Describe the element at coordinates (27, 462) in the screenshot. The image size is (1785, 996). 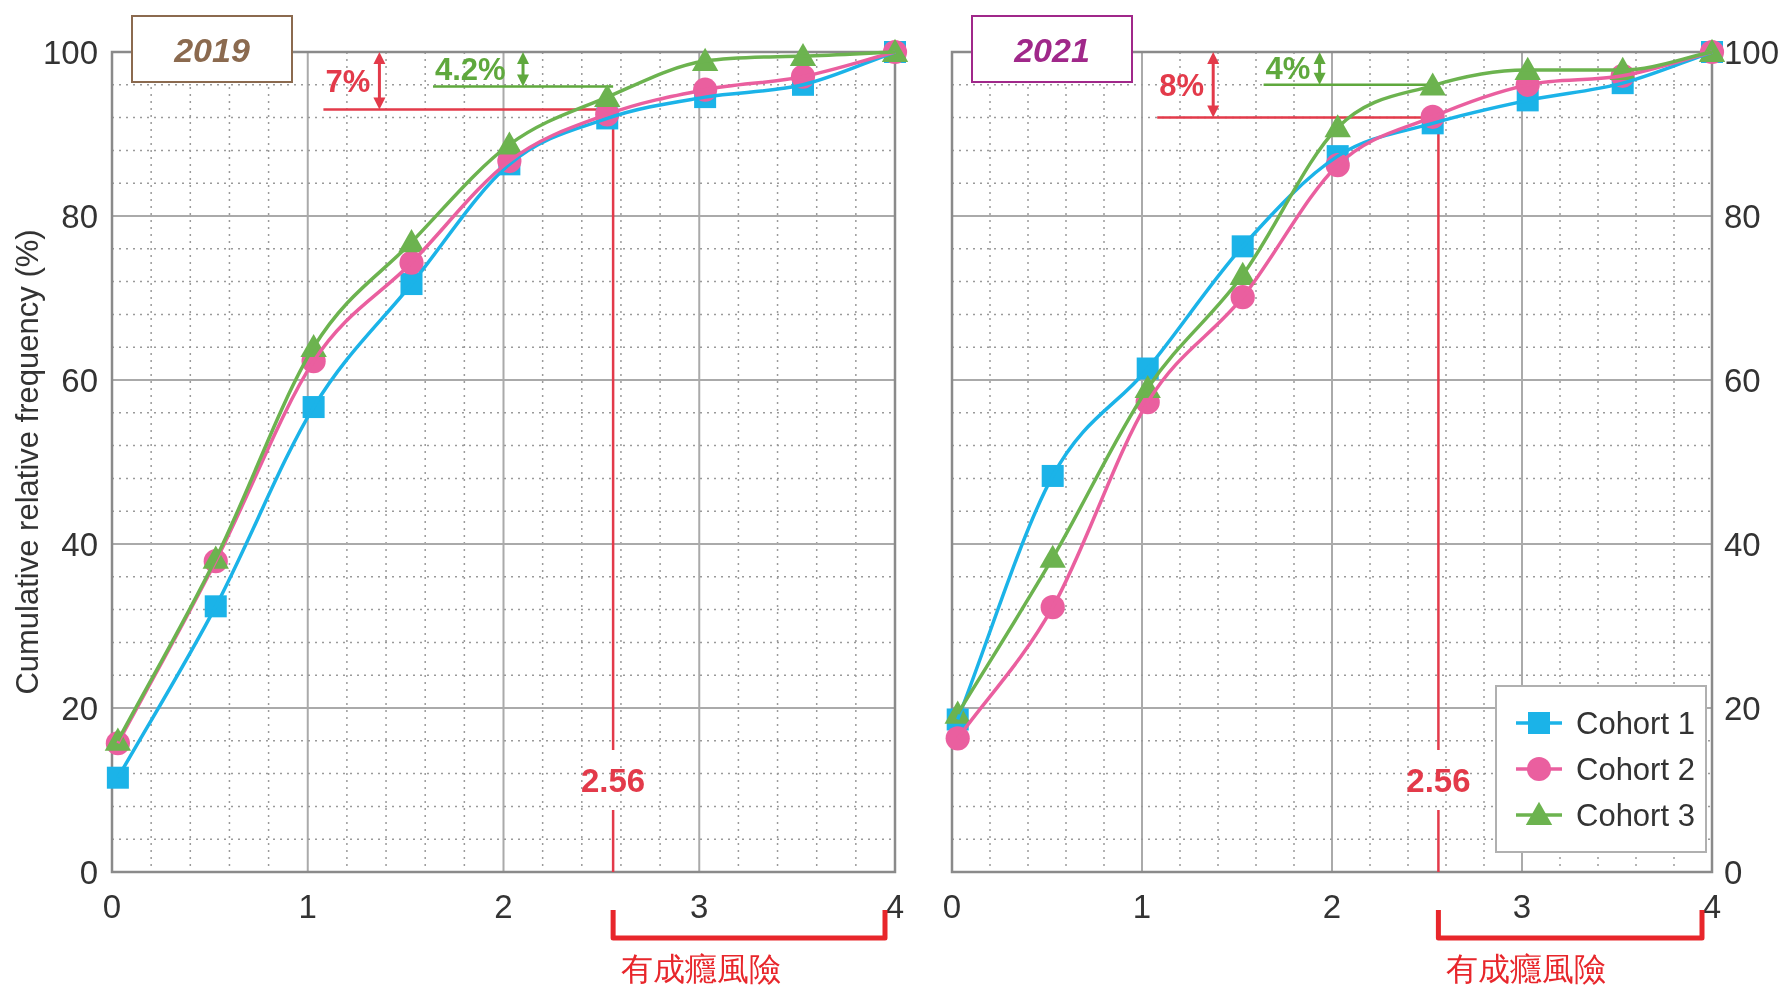
I see `y-axis-title: Cumulative relative frequency (%)` at that location.